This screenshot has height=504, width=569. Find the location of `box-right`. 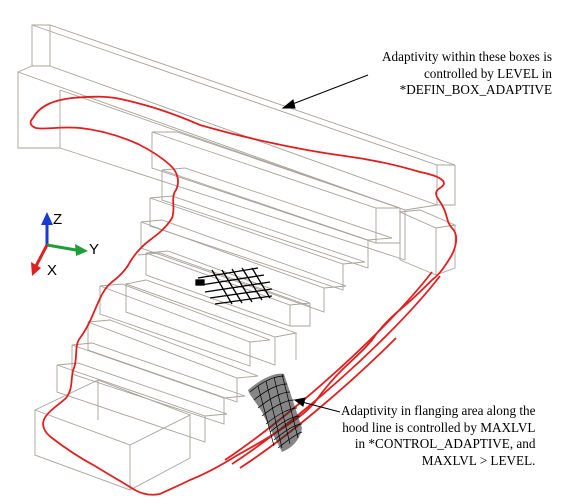

box-right is located at coordinates (427, 242).